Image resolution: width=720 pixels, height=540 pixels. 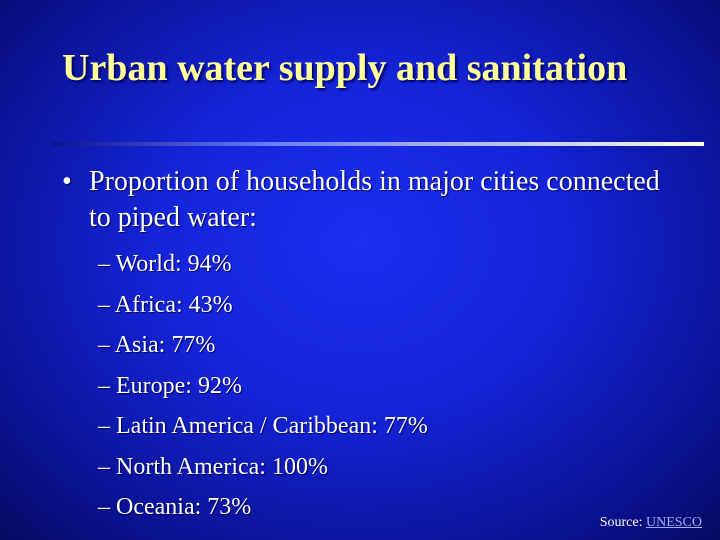 I want to click on list-item: – Asia: 77%, so click(x=157, y=345).